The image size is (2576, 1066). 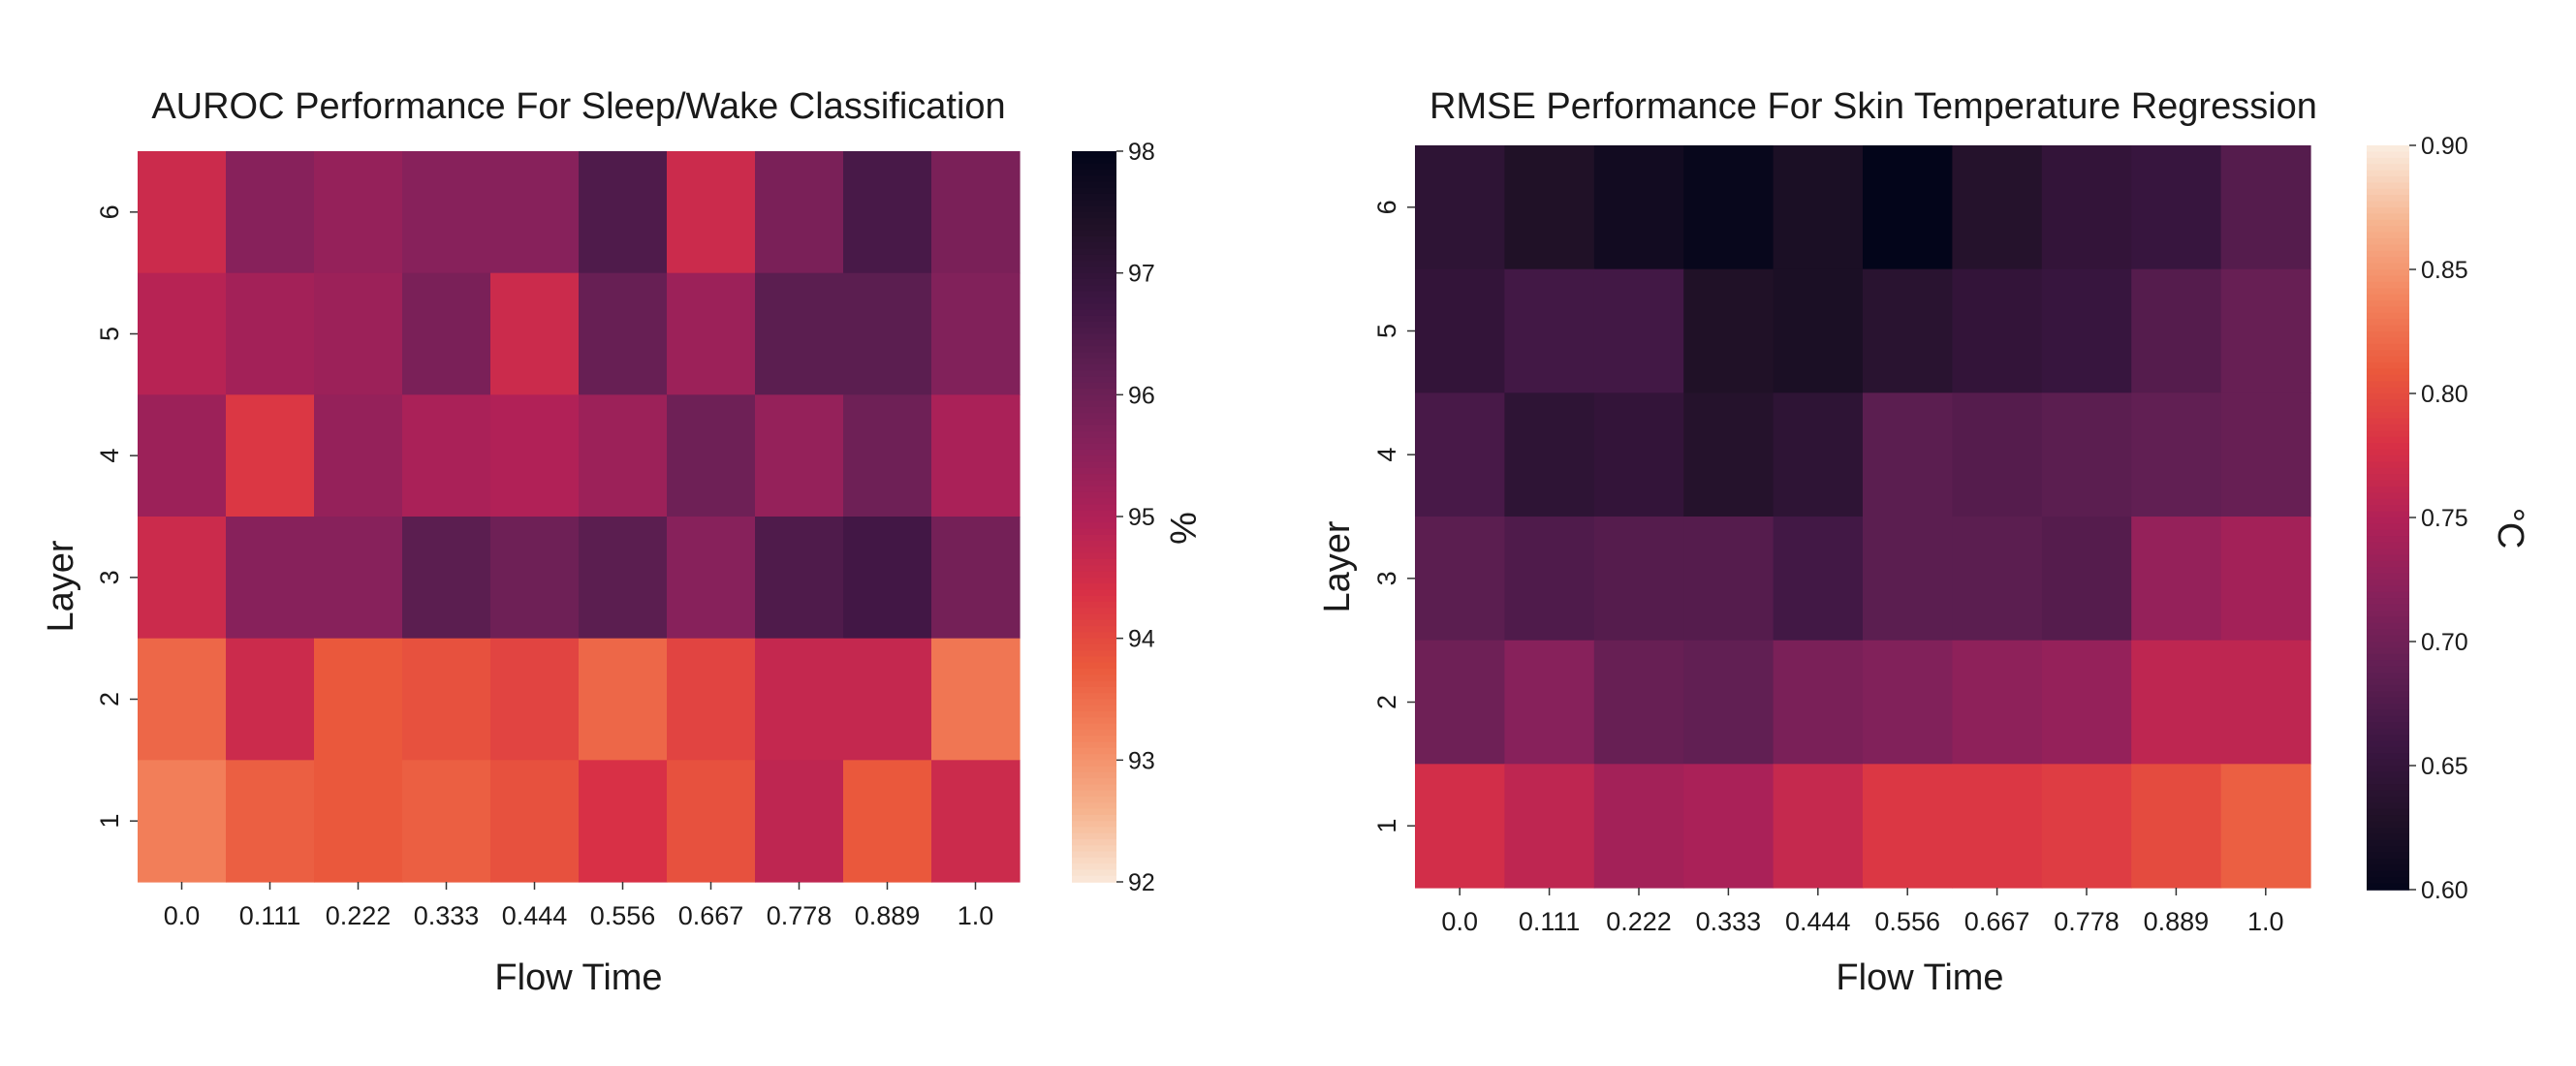 I want to click on rmse-cell-r5-c1, so click(x=1549, y=330).